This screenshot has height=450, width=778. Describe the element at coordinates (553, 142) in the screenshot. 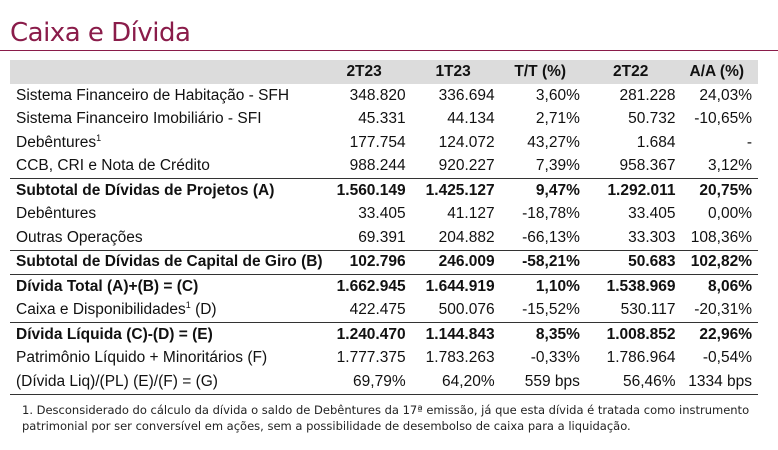

I see `cell-tt: 43,27%` at that location.